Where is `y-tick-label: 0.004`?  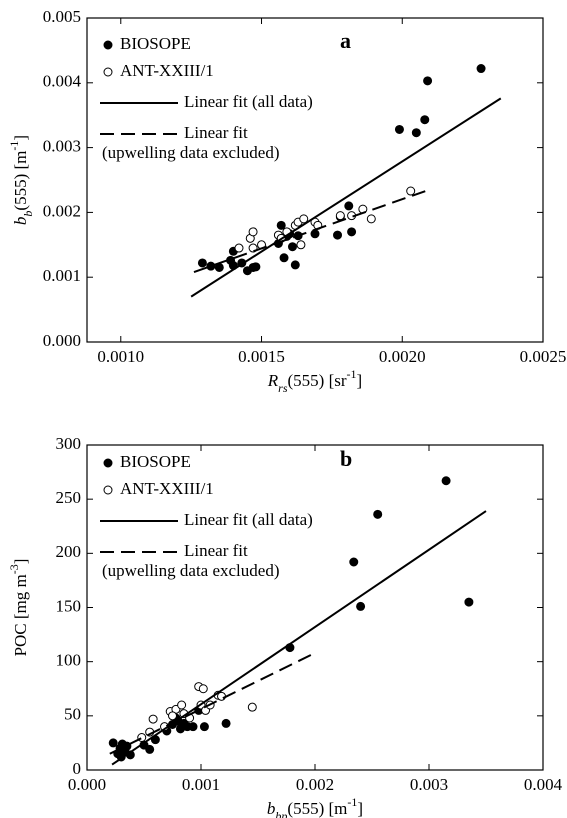 y-tick-label: 0.004 is located at coordinates (62, 81).